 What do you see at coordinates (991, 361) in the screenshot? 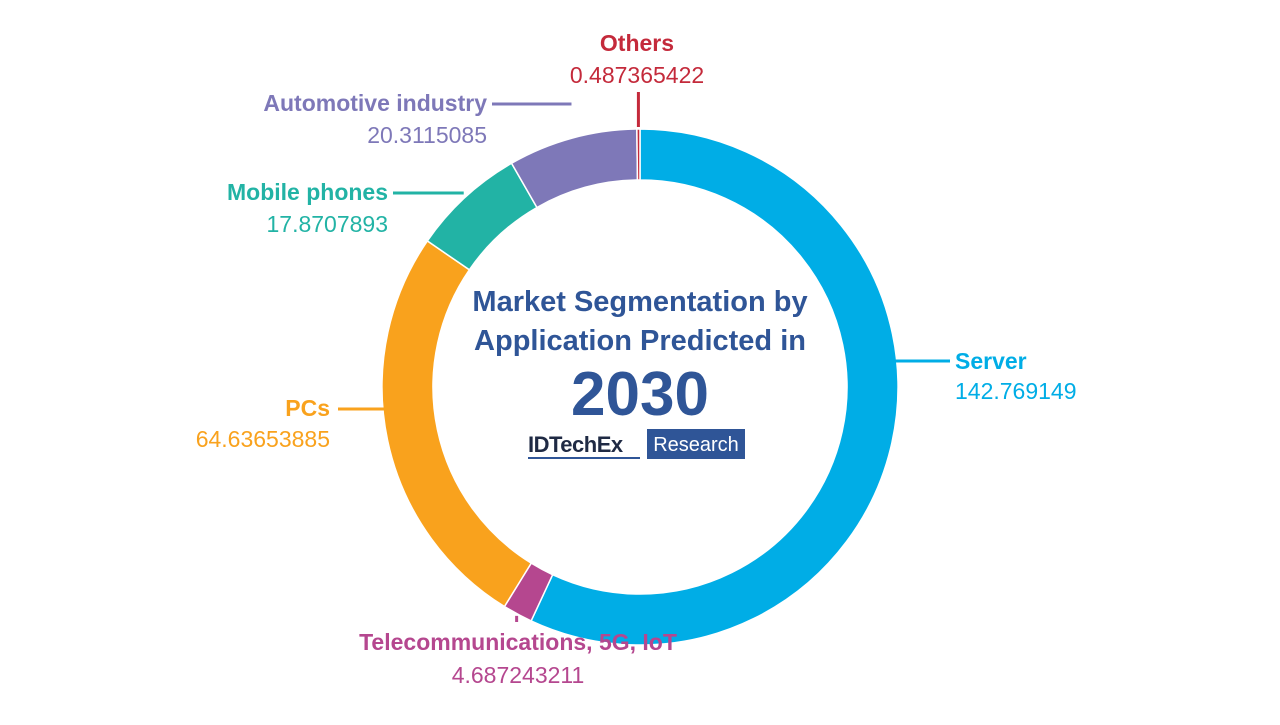
I see `category-label: Server` at bounding box center [991, 361].